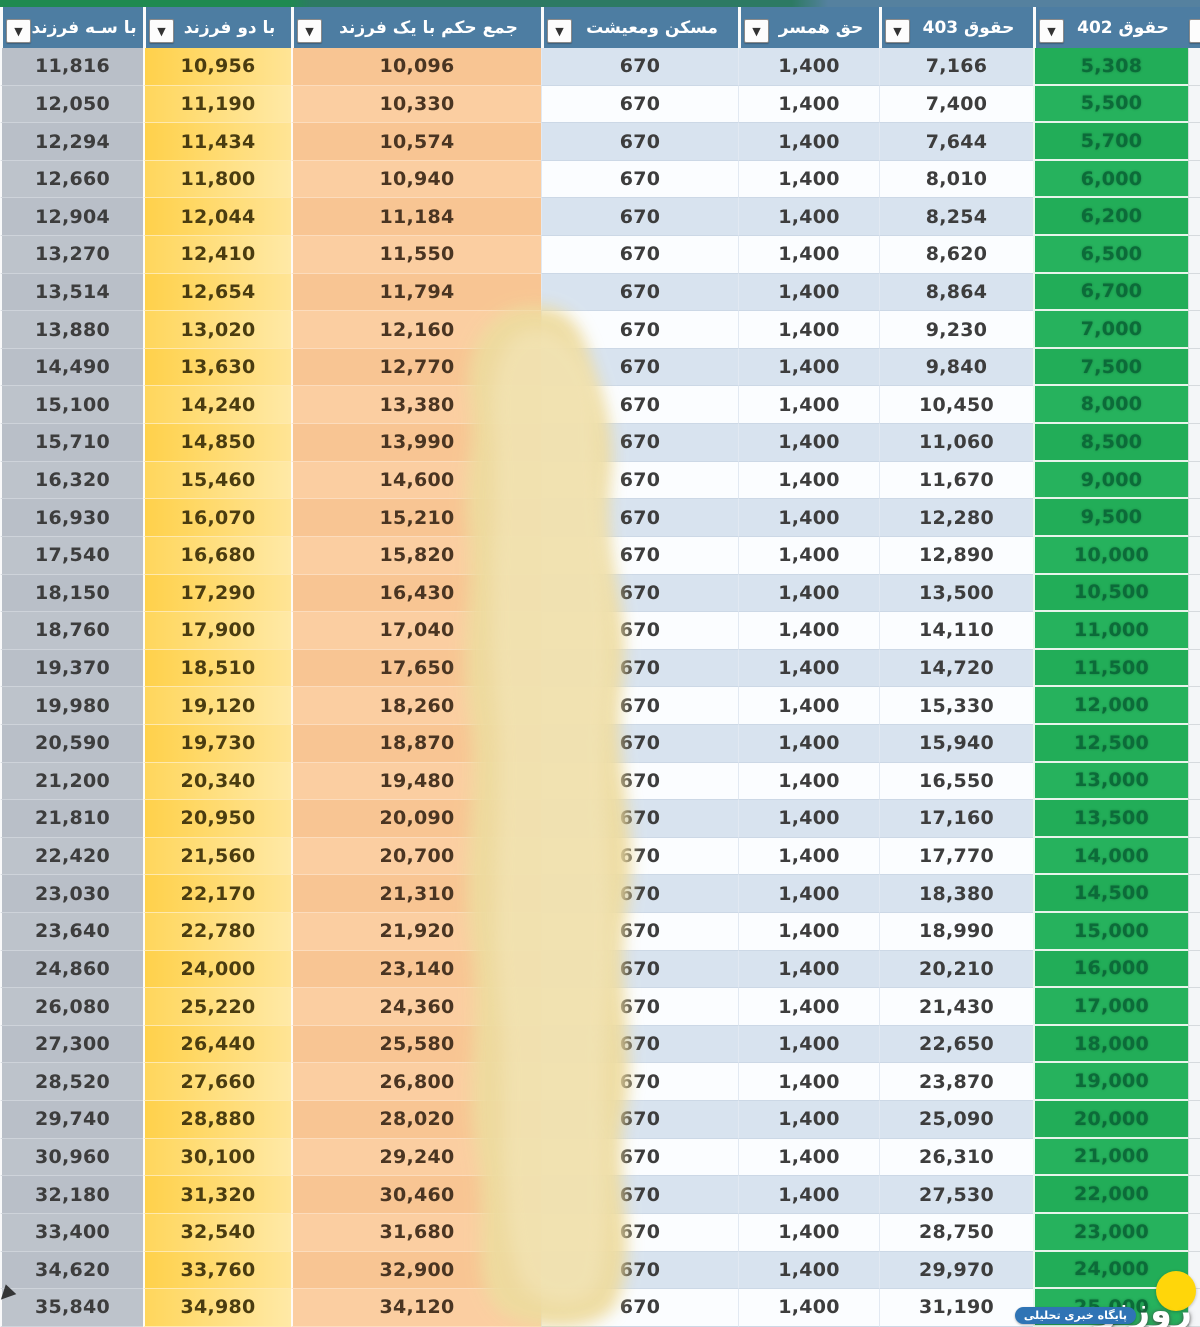 The width and height of the screenshot is (1200, 1327). What do you see at coordinates (956, 367) in the screenshot?
I see `cell-salary403: 9,840` at bounding box center [956, 367].